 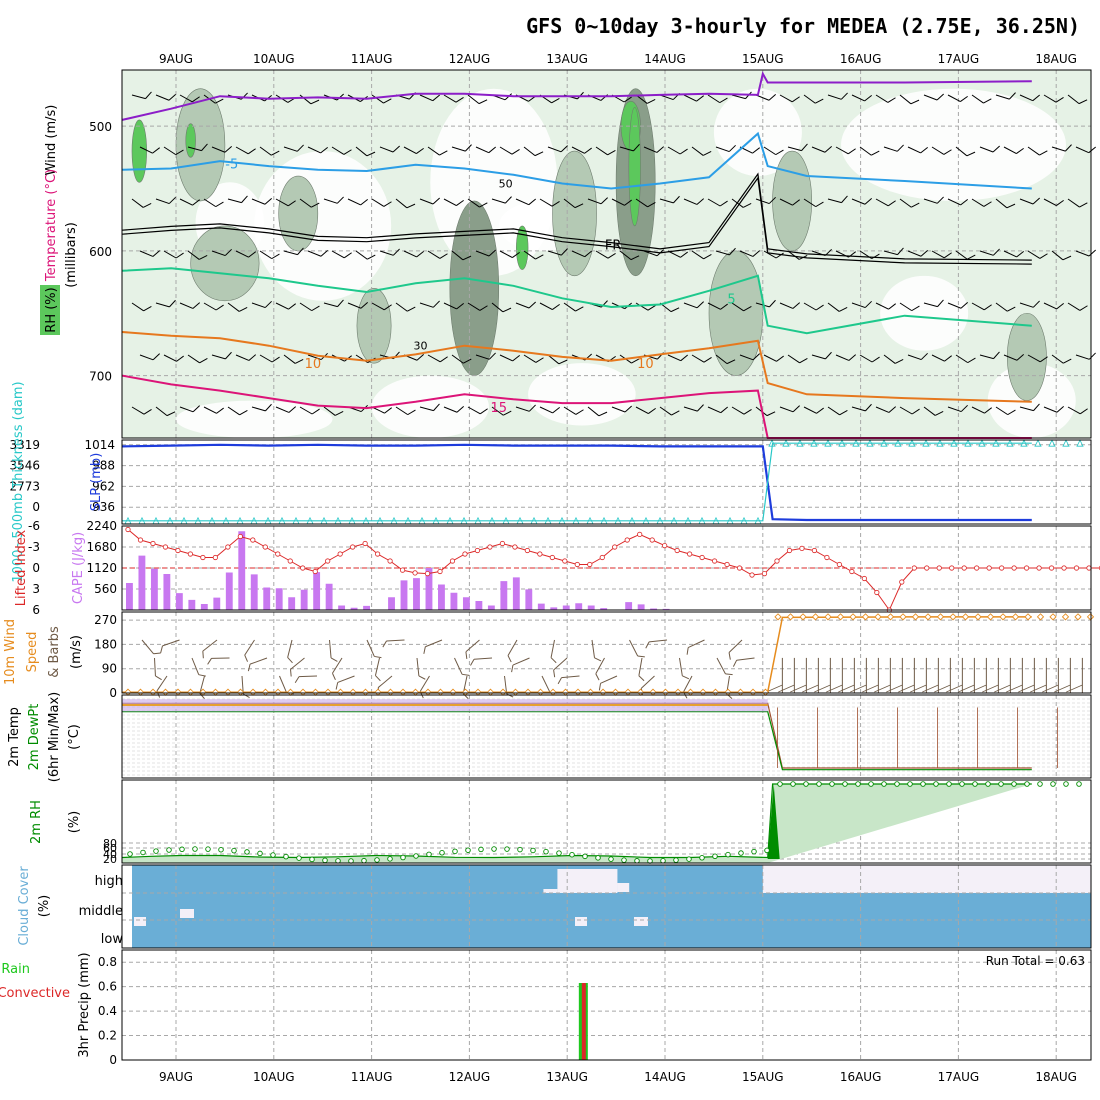 What do you see at coordinates (34, 526) in the screenshot?
I see `lifted-tick-label: -6` at bounding box center [34, 526].